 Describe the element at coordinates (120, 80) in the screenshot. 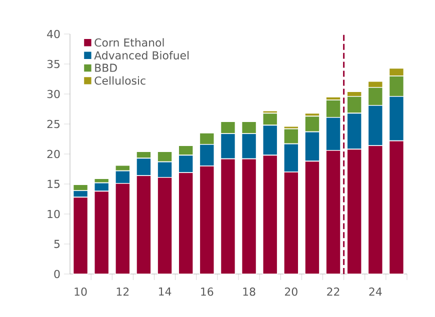

I see `legend-label: Cellulosic` at that location.